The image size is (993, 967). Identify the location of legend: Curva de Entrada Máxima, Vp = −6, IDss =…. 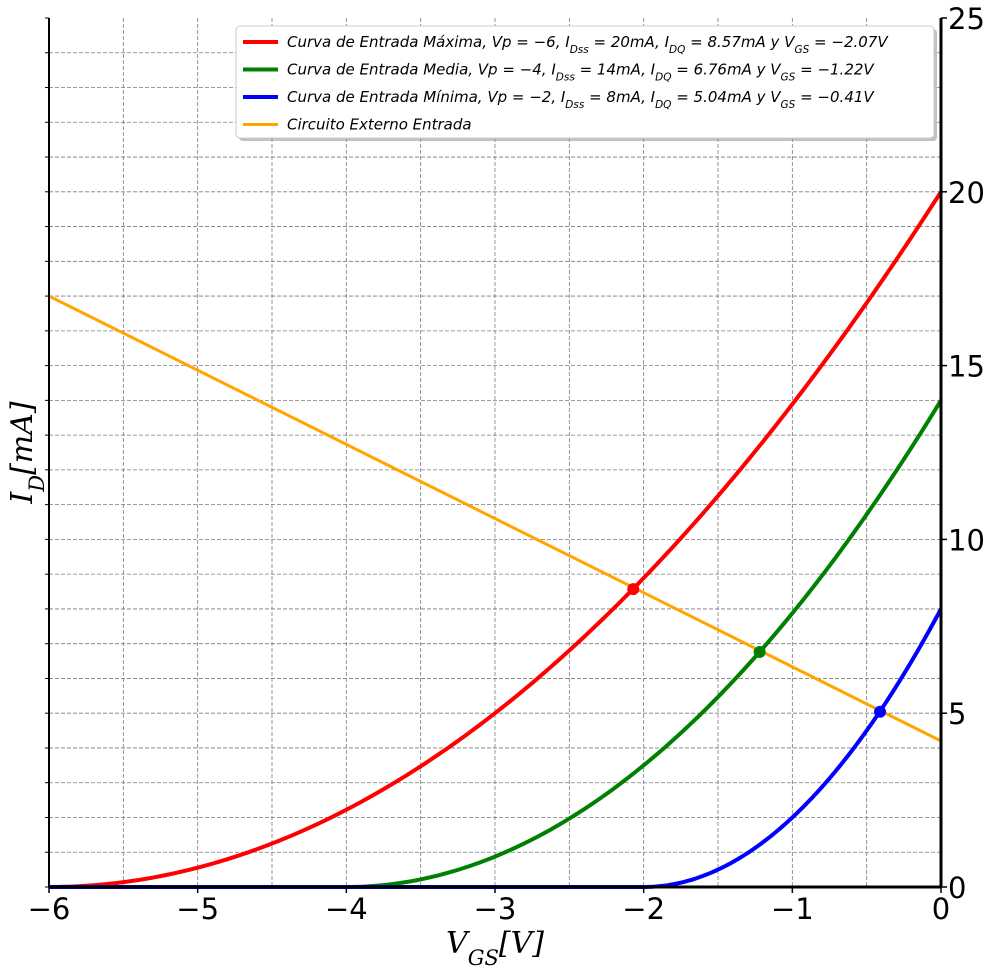
(586, 83).